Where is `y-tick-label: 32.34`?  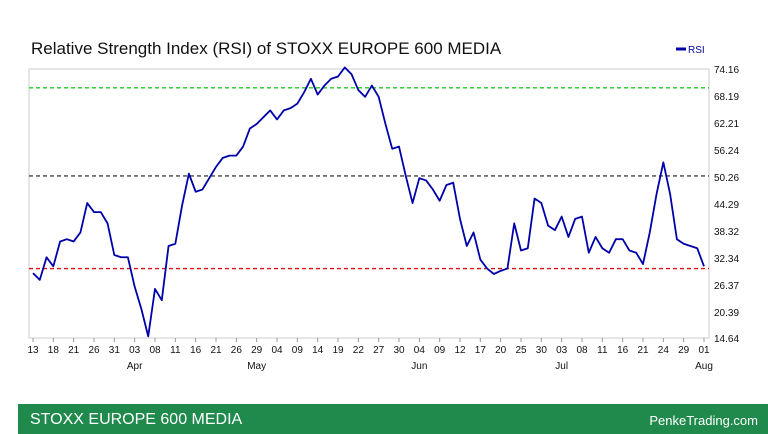 y-tick-label: 32.34 is located at coordinates (726, 259).